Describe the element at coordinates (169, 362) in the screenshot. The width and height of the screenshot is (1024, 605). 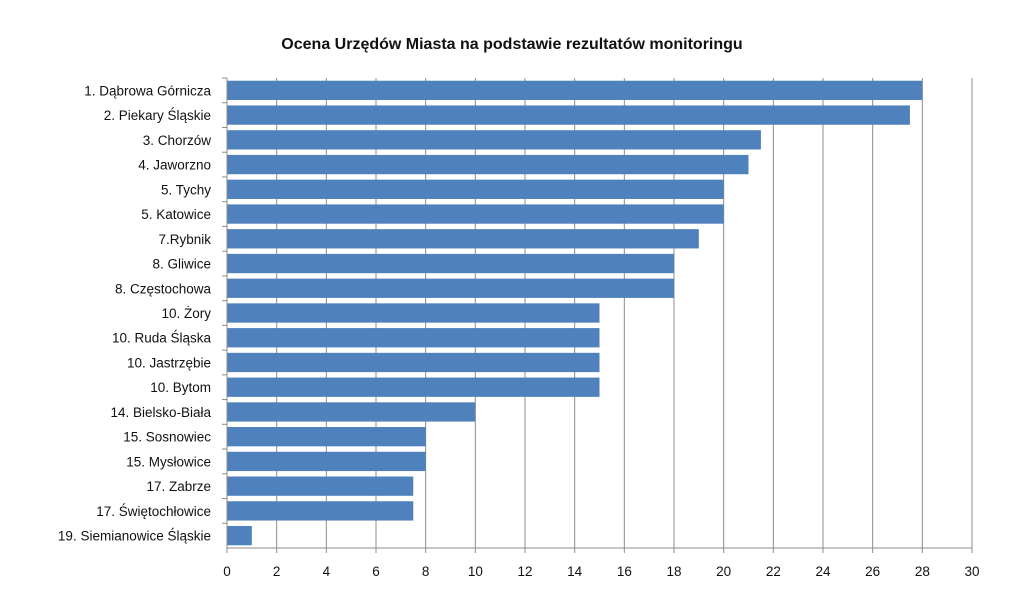
I see `category-label: 10. Jastrzębie` at that location.